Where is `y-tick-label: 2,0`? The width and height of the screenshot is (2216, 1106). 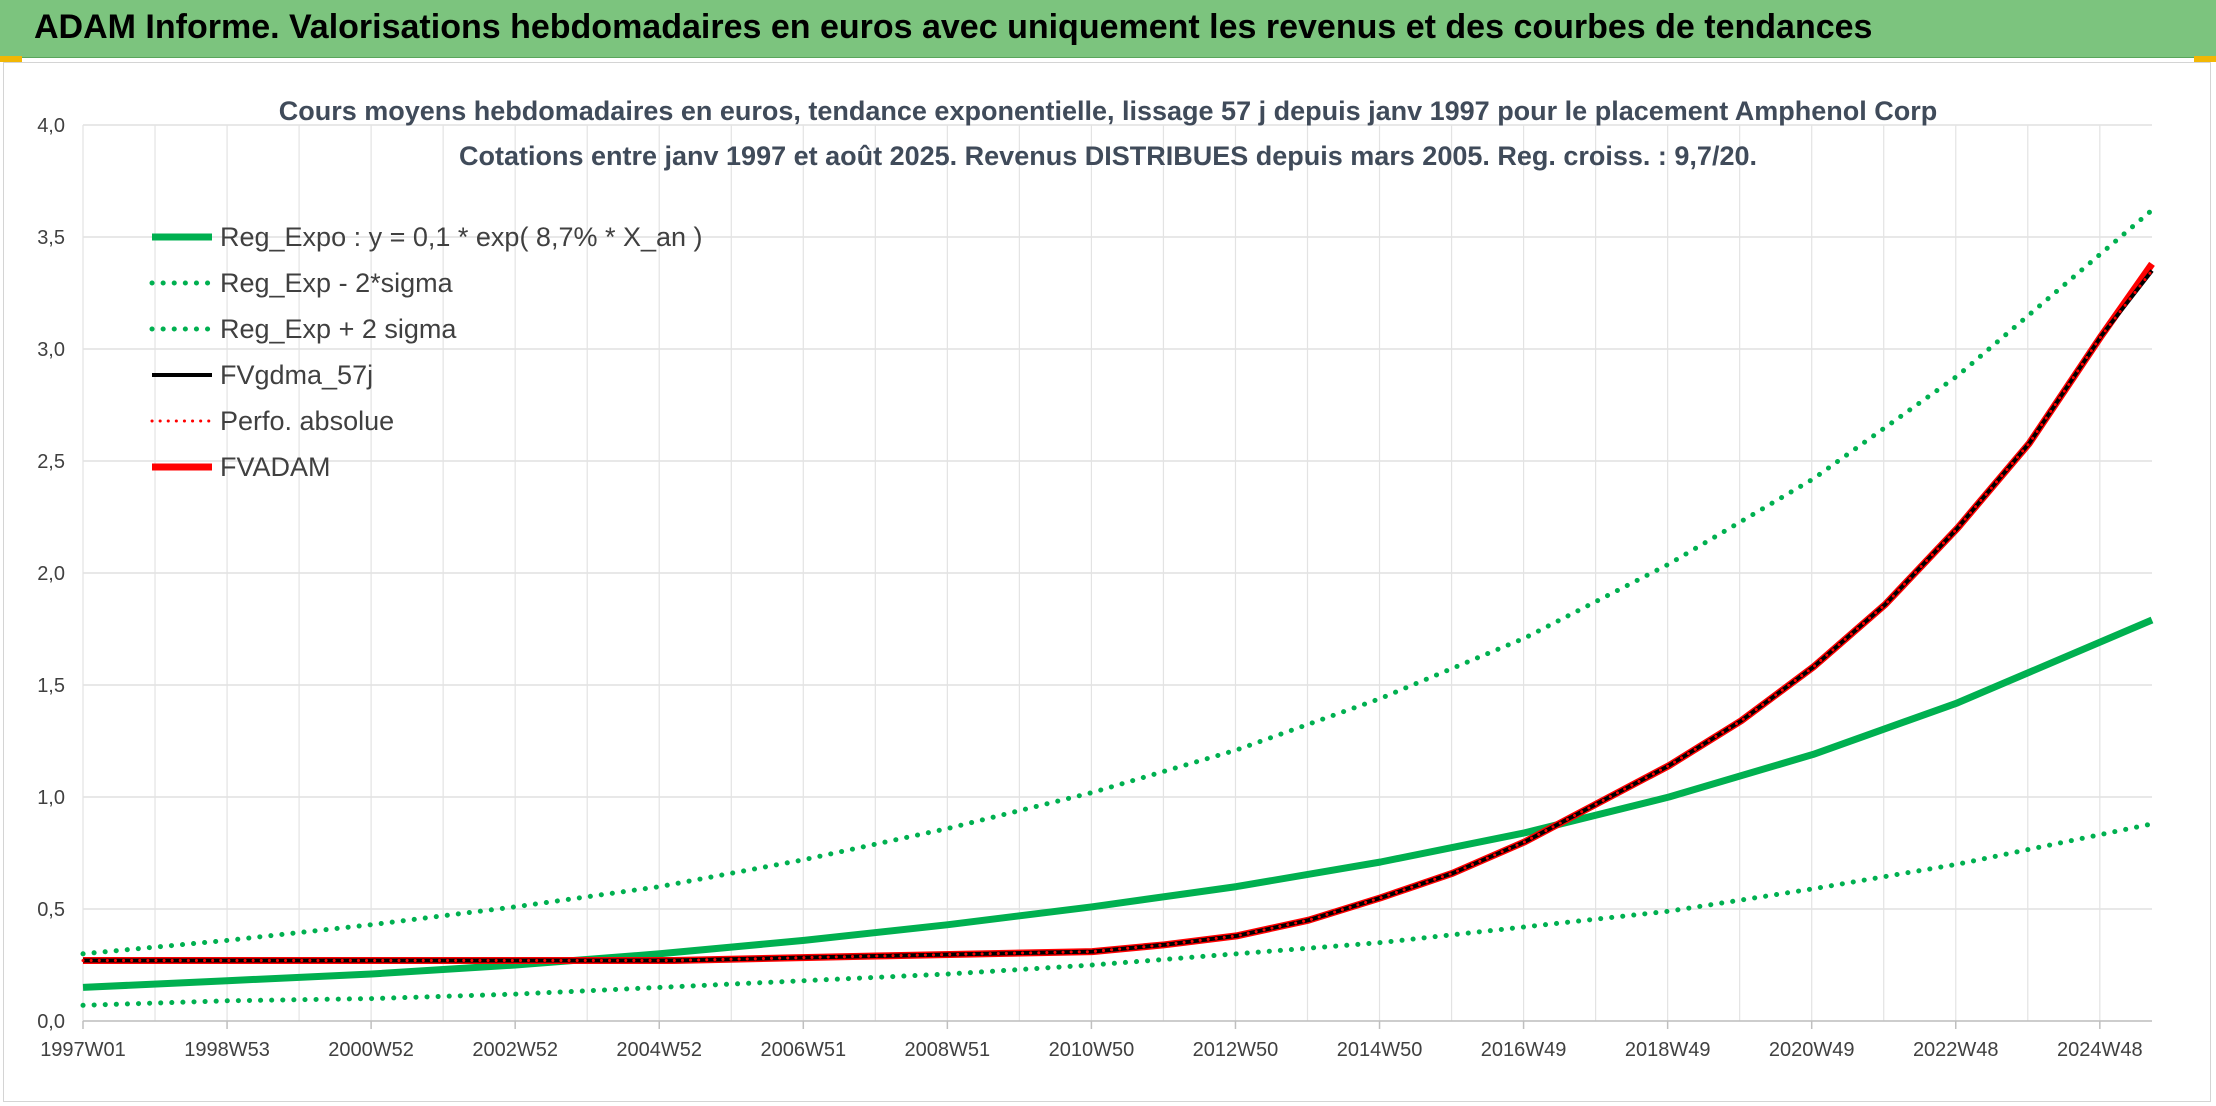 y-tick-label: 2,0 is located at coordinates (51, 574).